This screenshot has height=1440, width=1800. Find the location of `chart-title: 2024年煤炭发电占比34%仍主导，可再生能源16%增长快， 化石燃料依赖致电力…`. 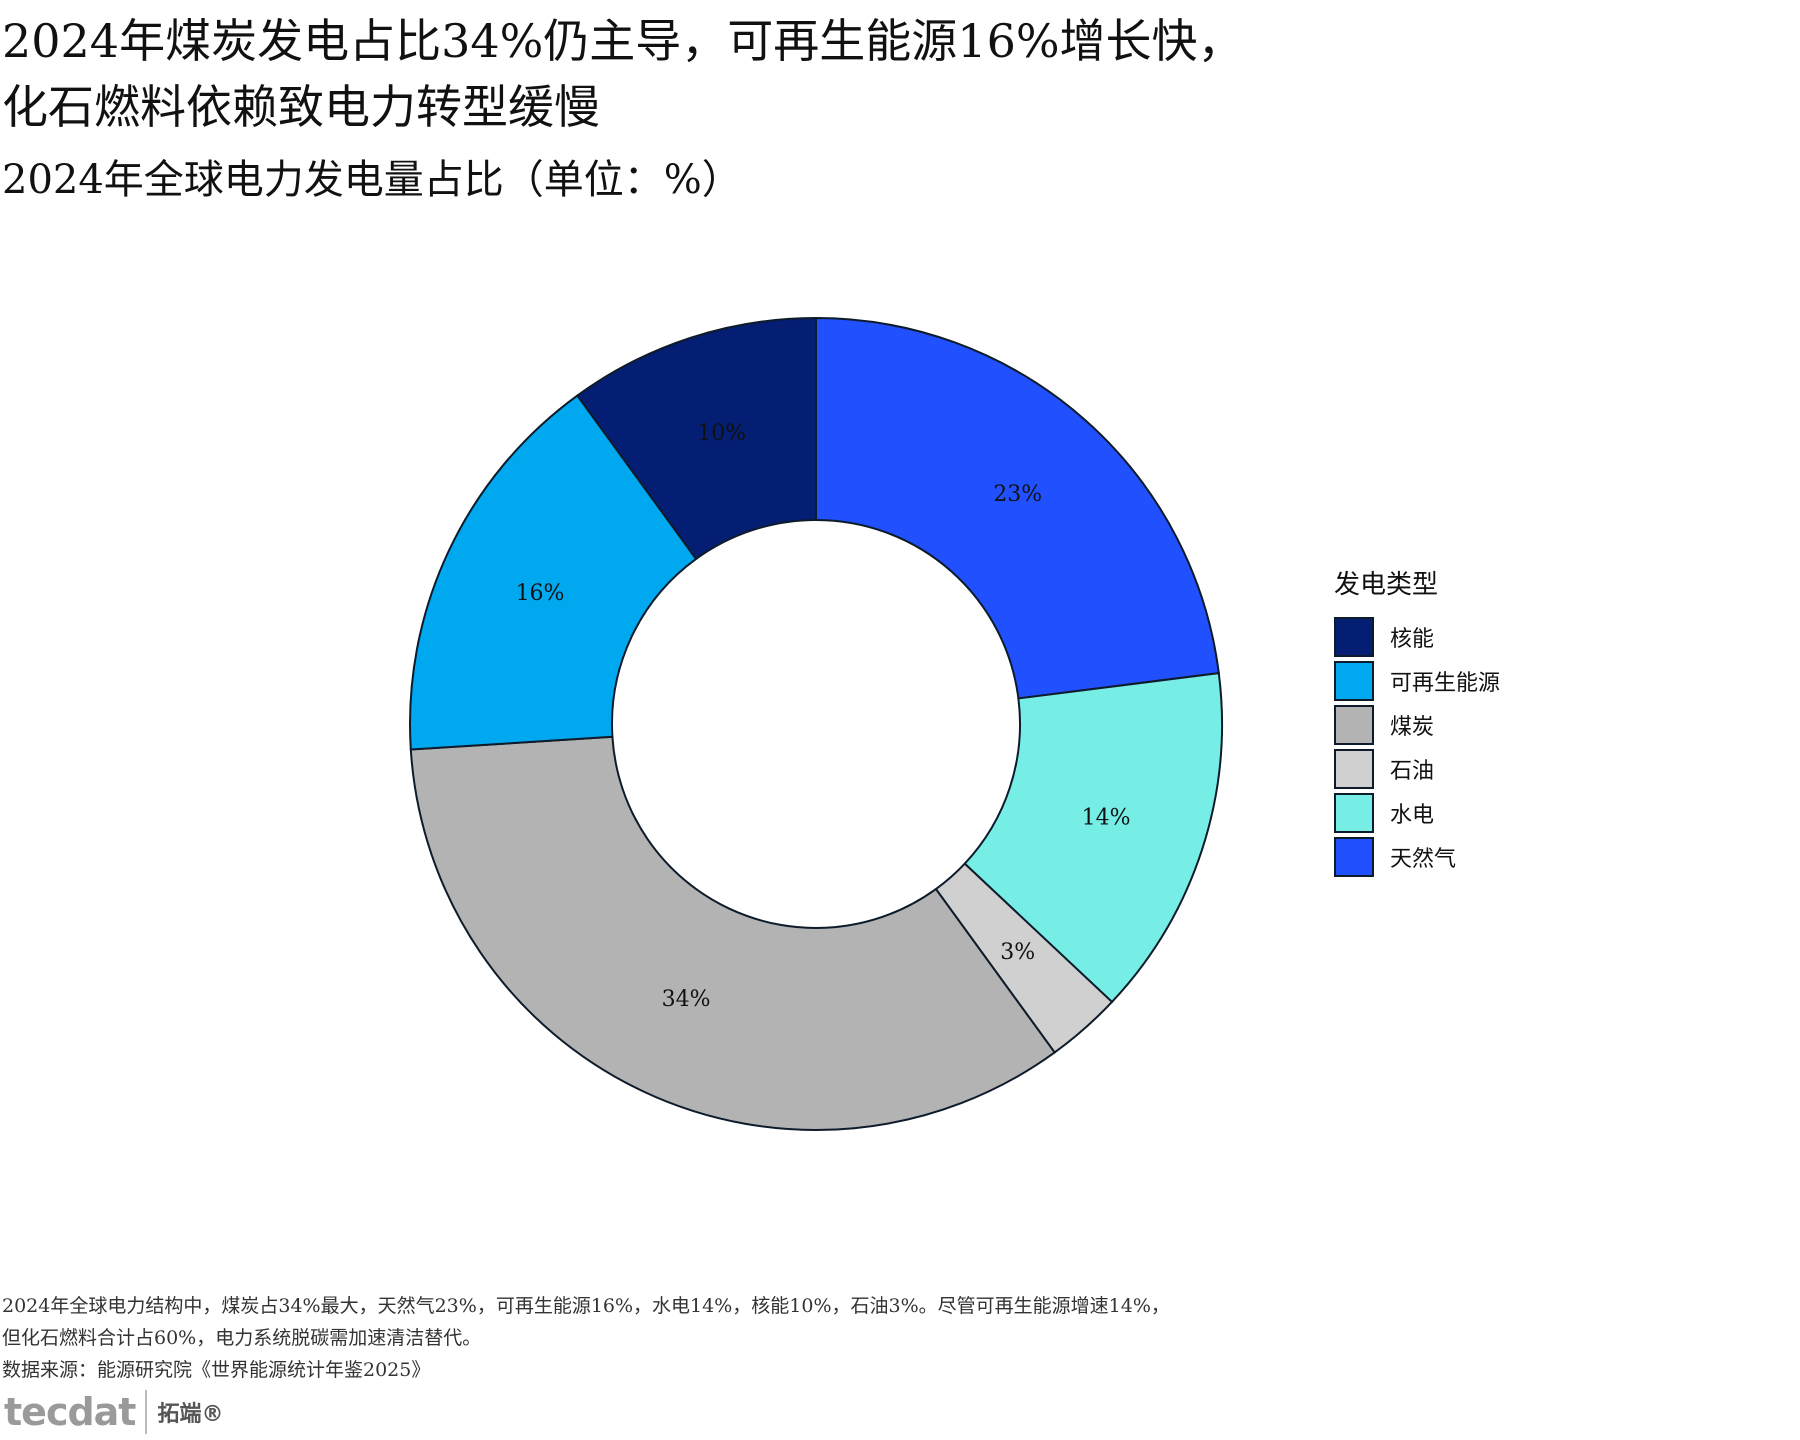

chart-title: 2024年煤炭发电占比34%仍主导，可再生能源16%增长快， 化石燃料依赖致电力… is located at coordinates (892, 74).